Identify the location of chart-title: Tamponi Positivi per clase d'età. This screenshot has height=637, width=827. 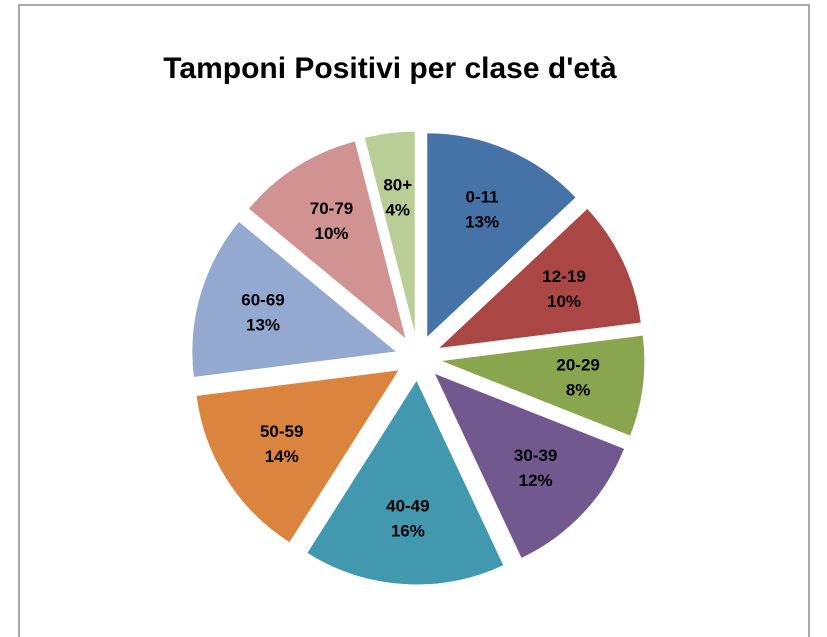
(390, 68).